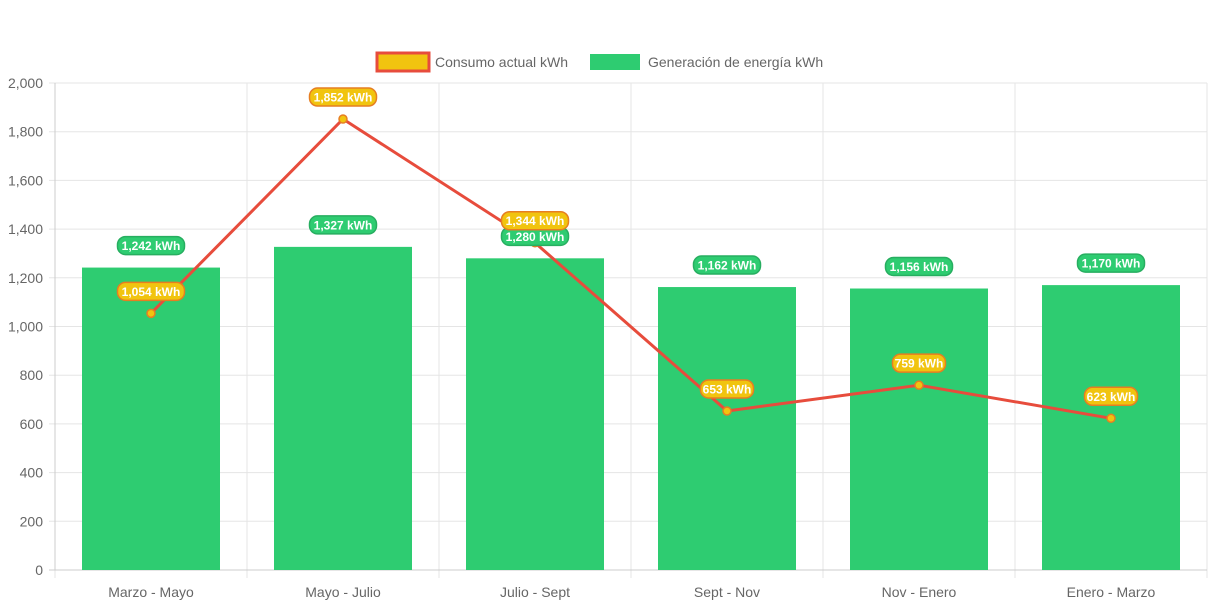 This screenshot has height=606, width=1213. I want to click on bar-value-label: 1,170 kWh, so click(1111, 263).